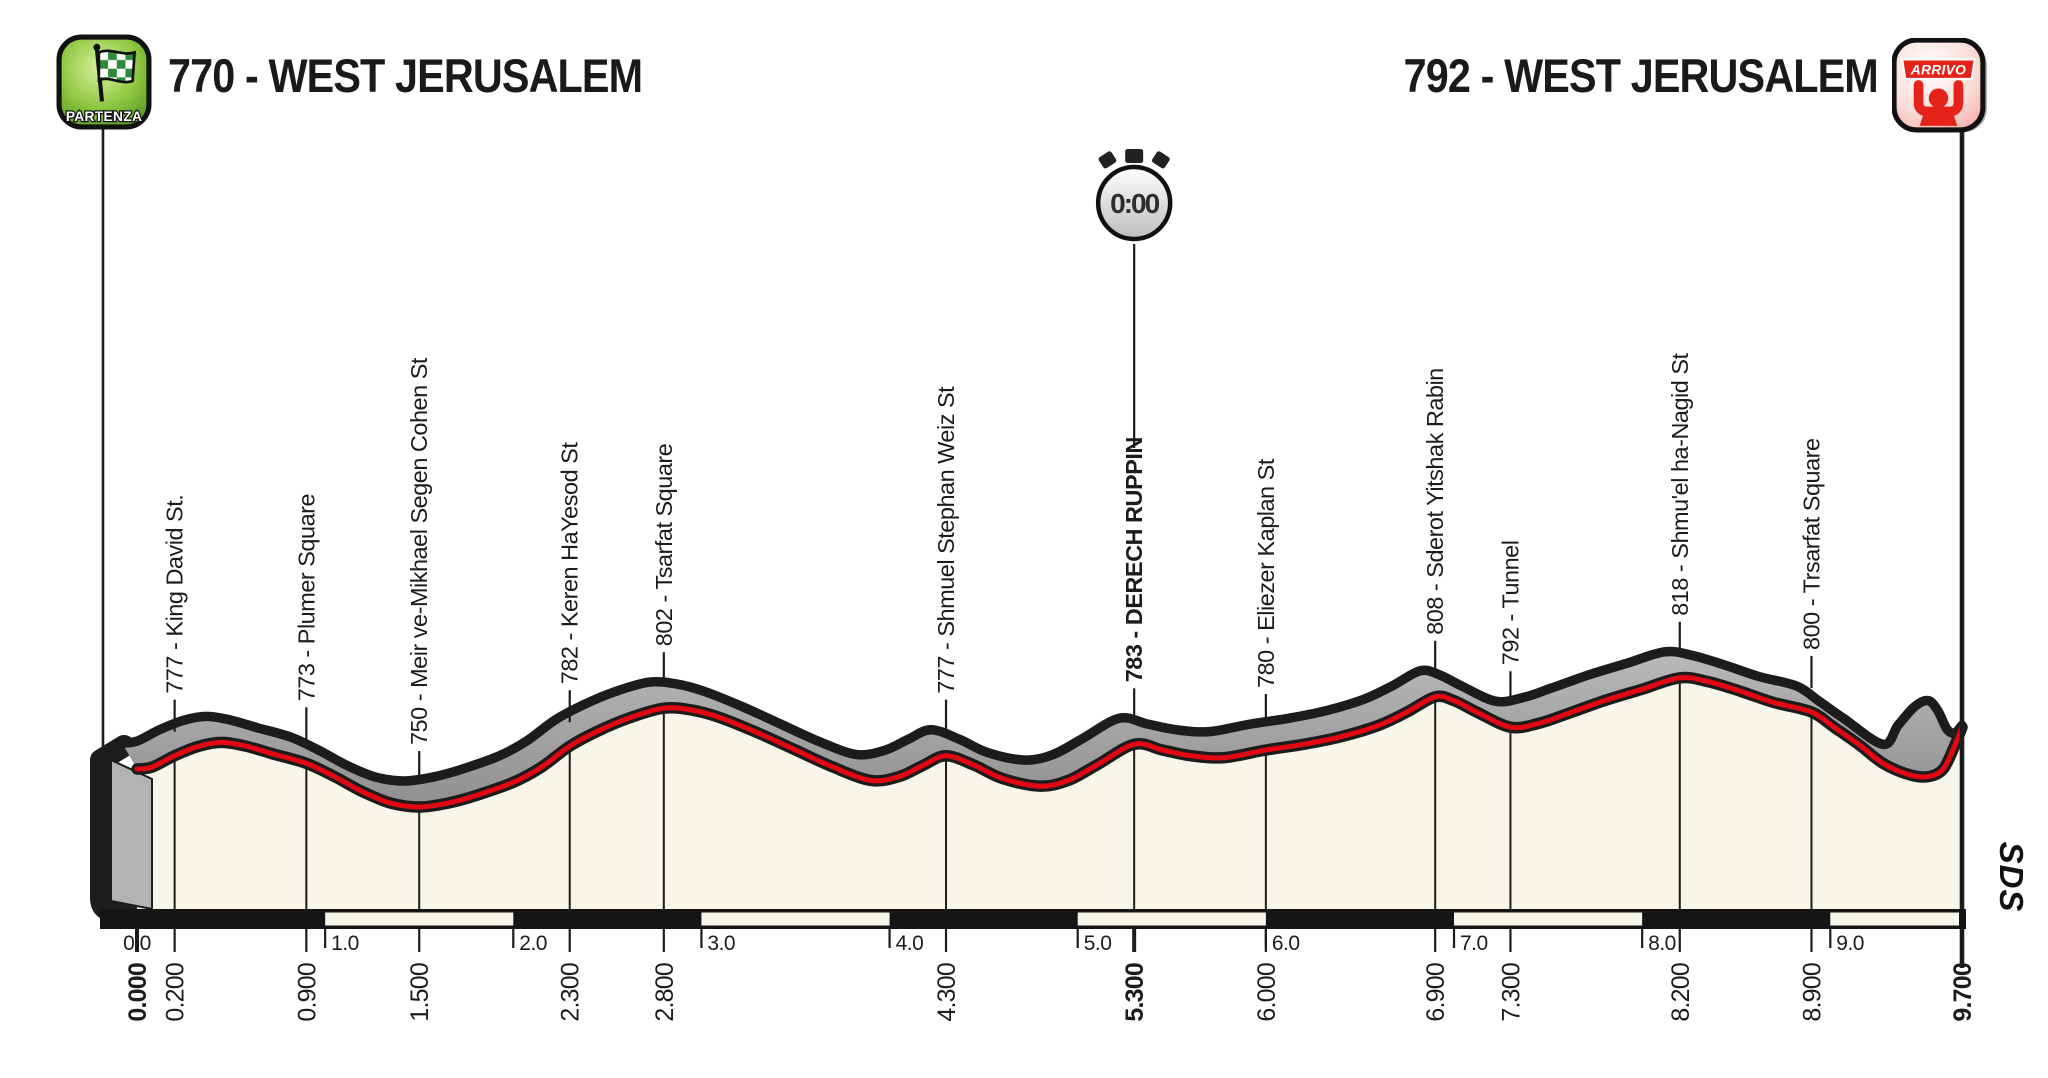 This screenshot has height=1078, width=2048. I want to click on finish-figure-icon, so click(1938, 92).